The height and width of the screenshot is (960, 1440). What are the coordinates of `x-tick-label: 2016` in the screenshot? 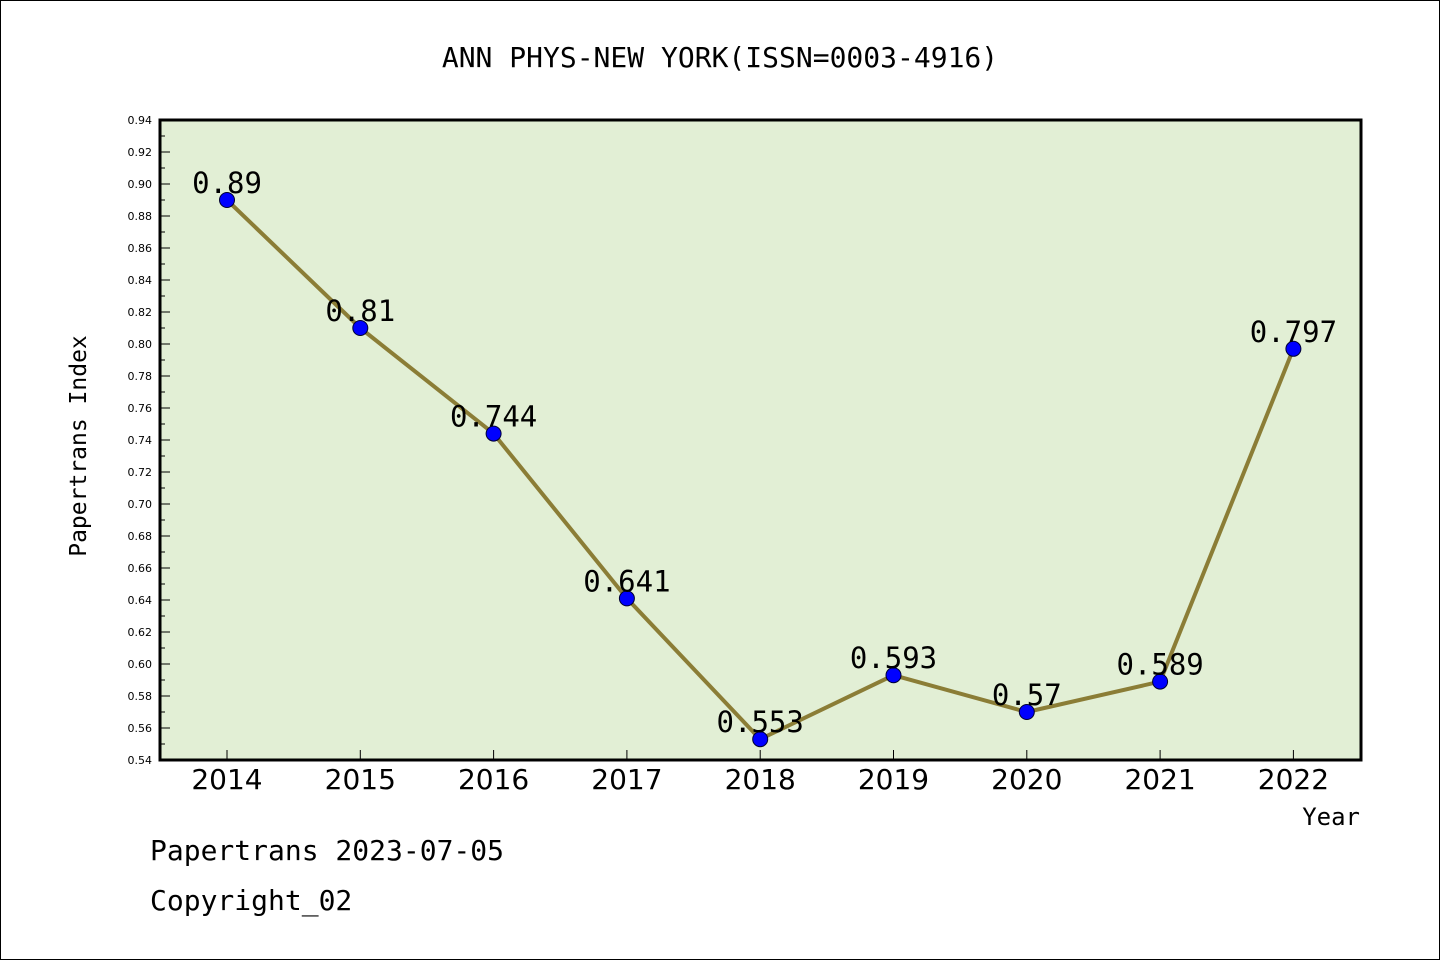 It's located at (493, 779).